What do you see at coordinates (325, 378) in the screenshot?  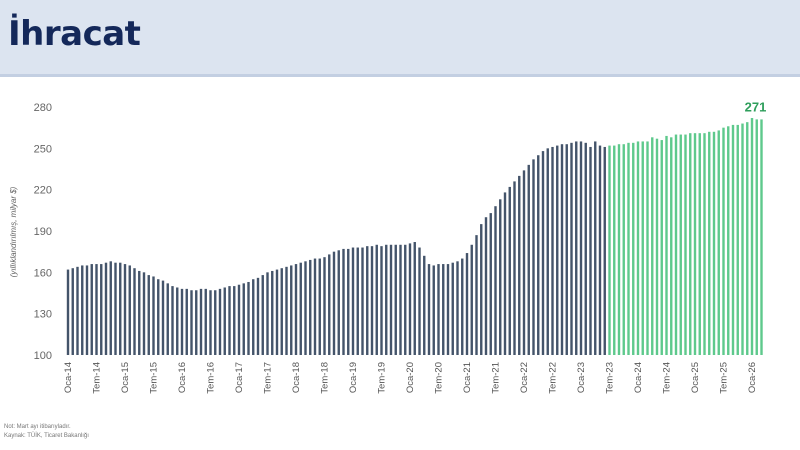 I see `x-tick-label: Tem-18` at bounding box center [325, 378].